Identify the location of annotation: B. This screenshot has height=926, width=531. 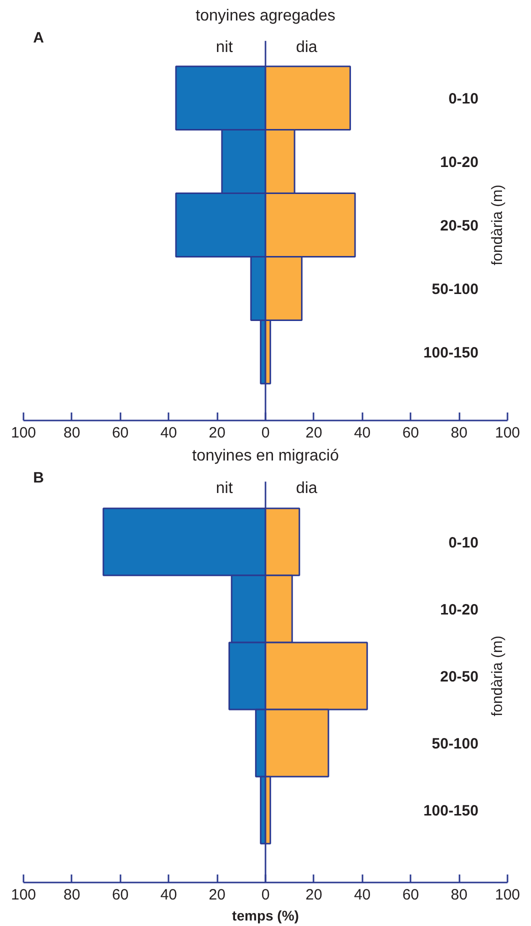
(38, 478).